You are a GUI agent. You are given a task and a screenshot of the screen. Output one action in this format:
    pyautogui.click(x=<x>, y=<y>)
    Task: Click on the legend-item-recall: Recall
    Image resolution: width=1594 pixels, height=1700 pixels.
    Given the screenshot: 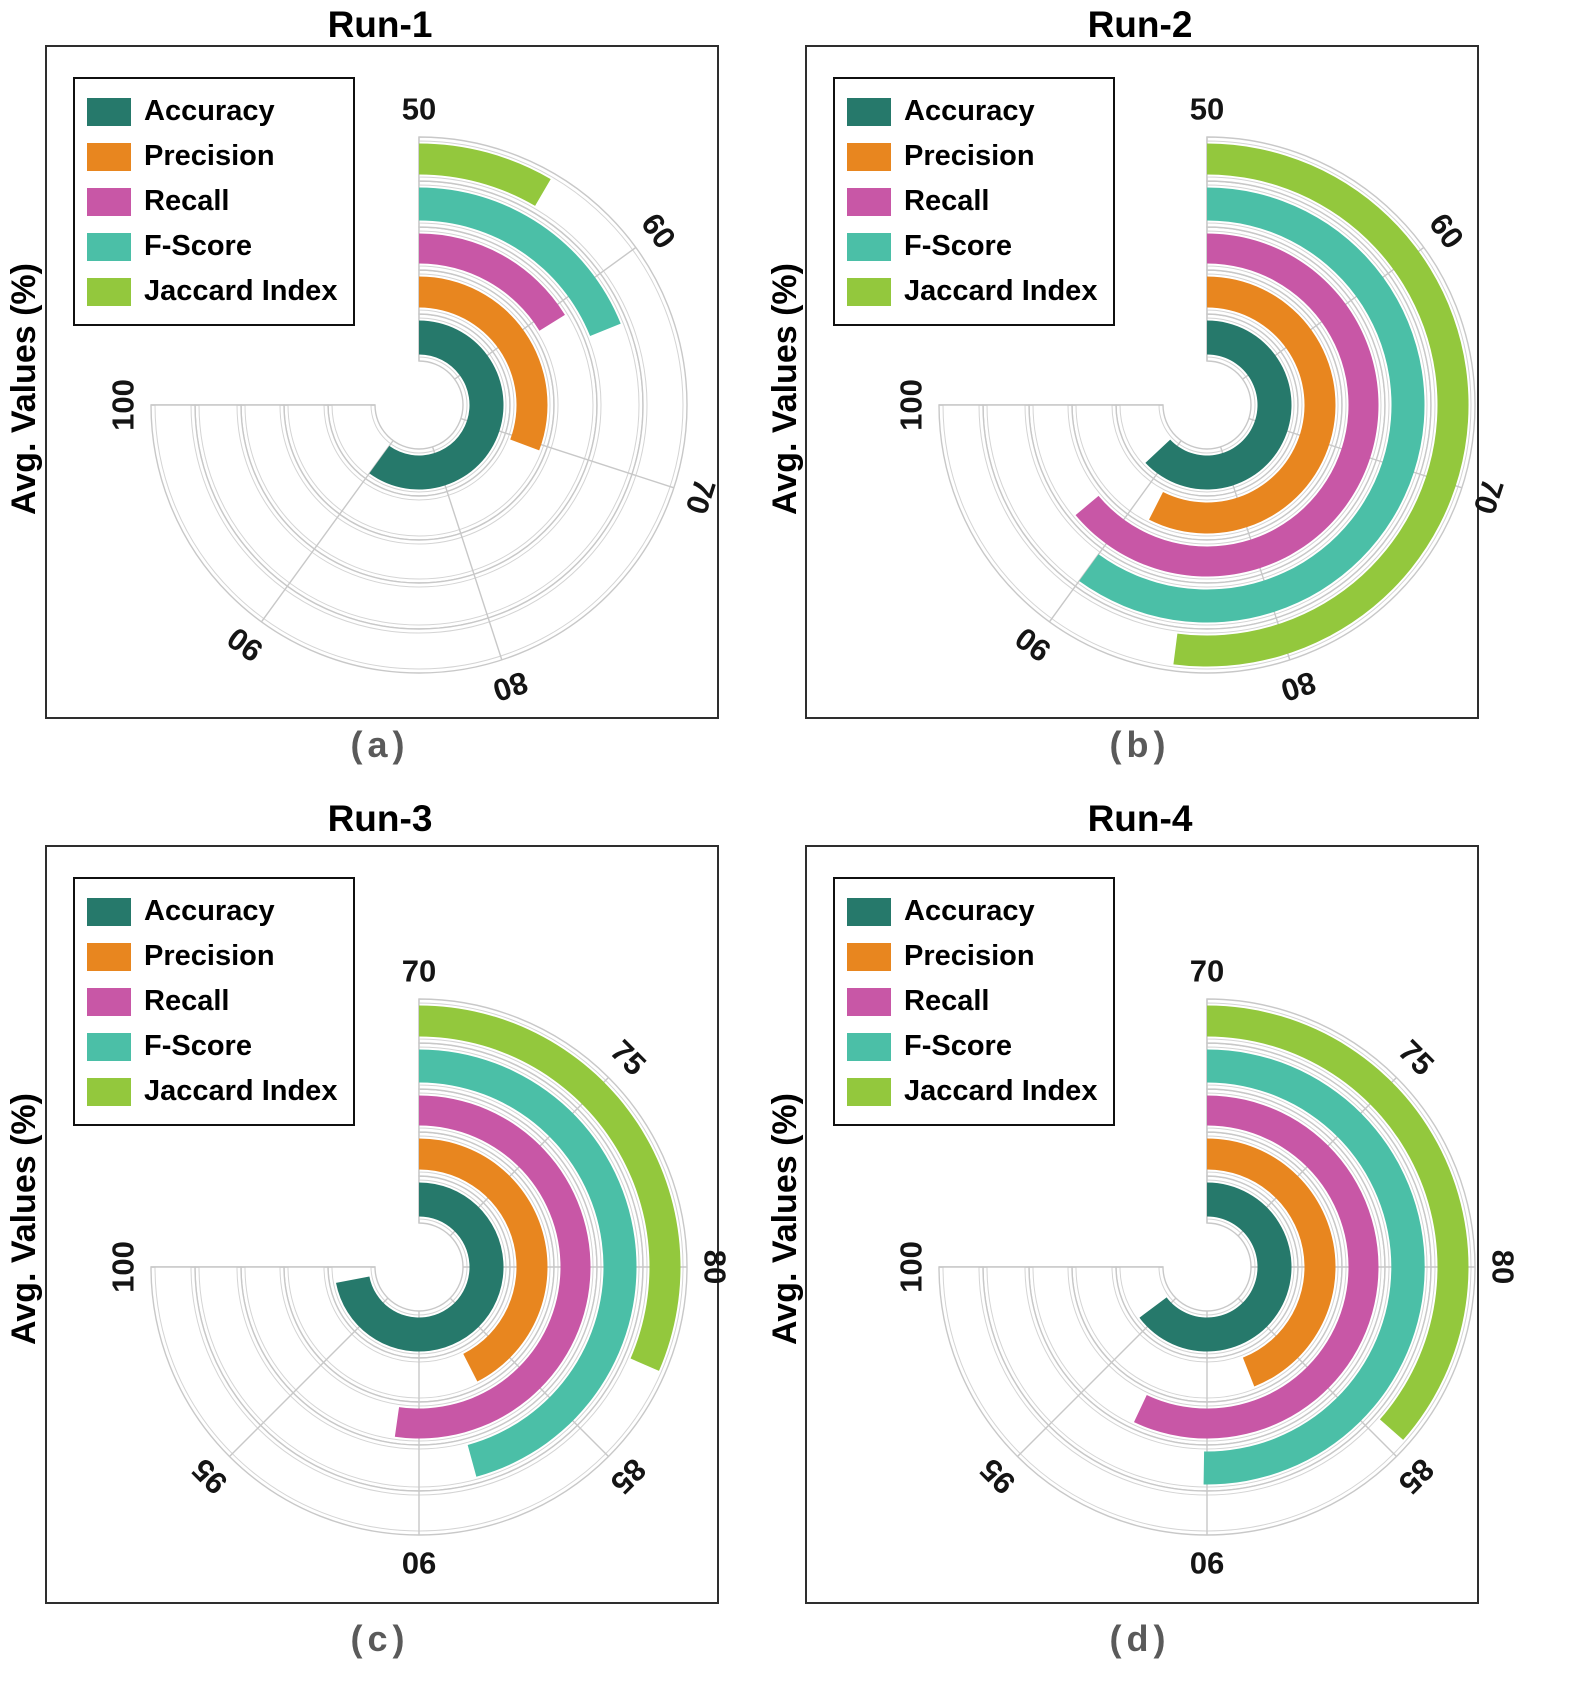 What is the action you would take?
    pyautogui.click(x=972, y=201)
    